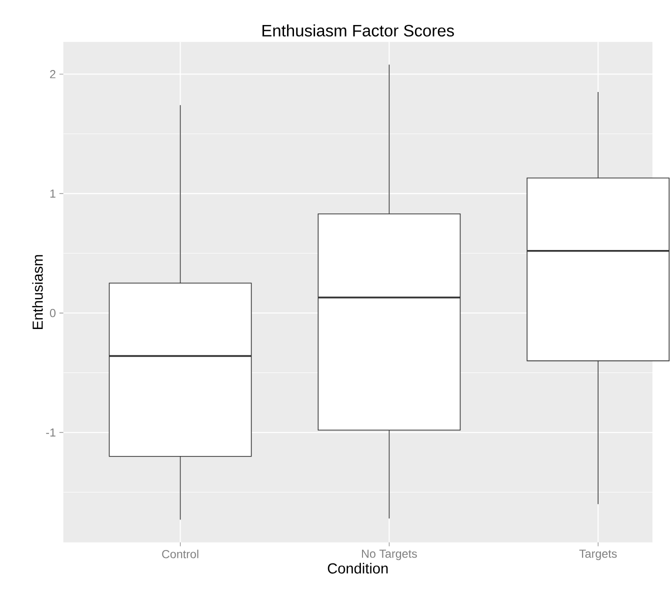  What do you see at coordinates (53, 74) in the screenshot?
I see `y-tick-label: 2` at bounding box center [53, 74].